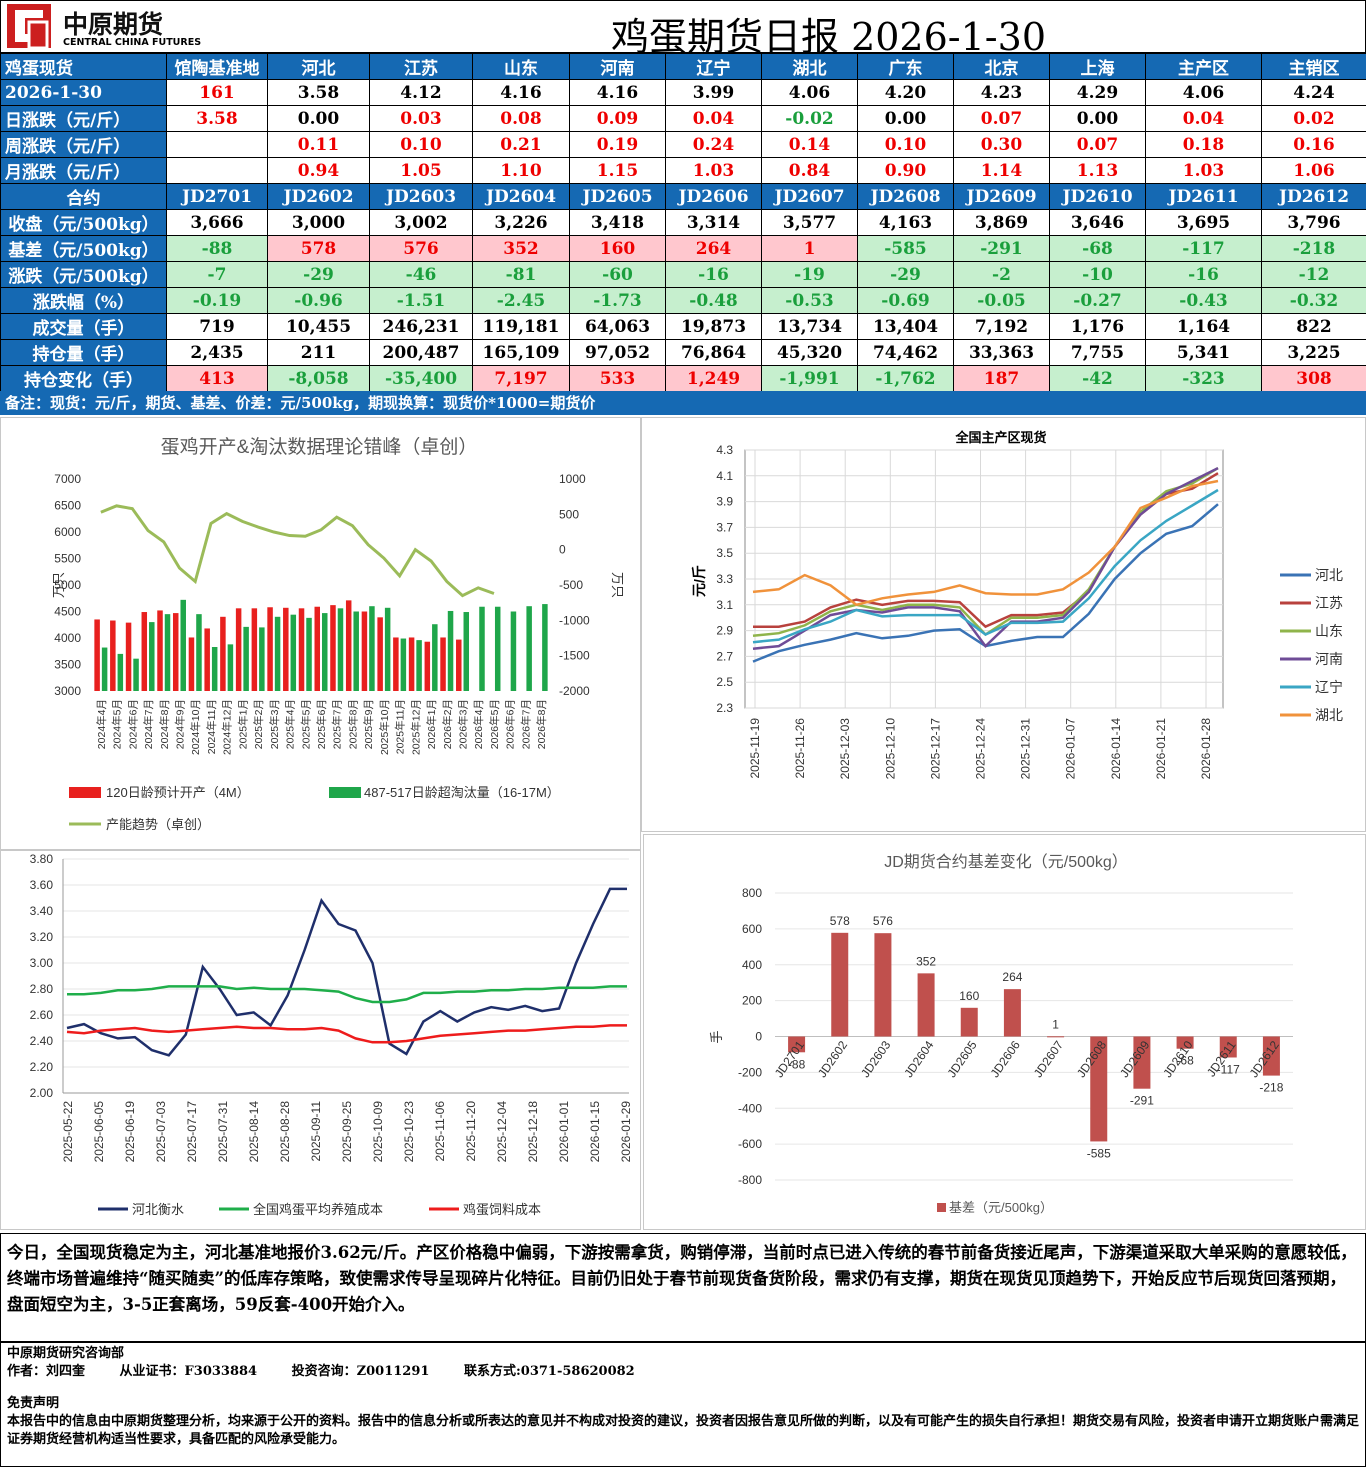 This screenshot has height=1467, width=1366. What do you see at coordinates (42, 1093) in the screenshot?
I see `y-tick-label: 2.00` at bounding box center [42, 1093].